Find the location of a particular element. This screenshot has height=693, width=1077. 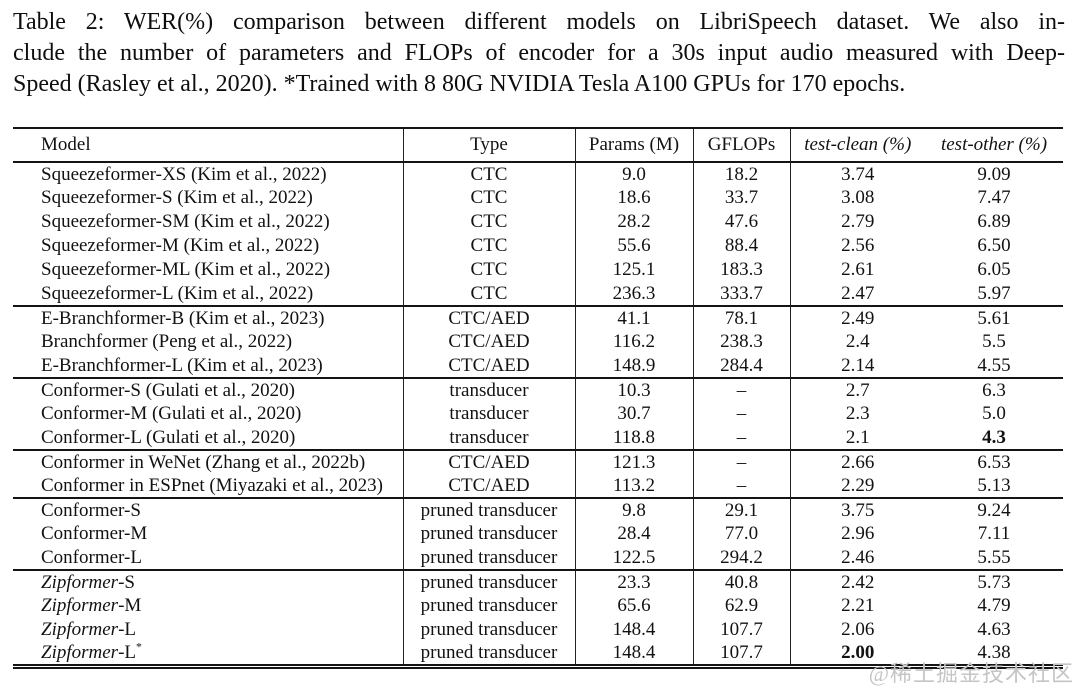

asterisk-marker: * is located at coordinates (139, 648).